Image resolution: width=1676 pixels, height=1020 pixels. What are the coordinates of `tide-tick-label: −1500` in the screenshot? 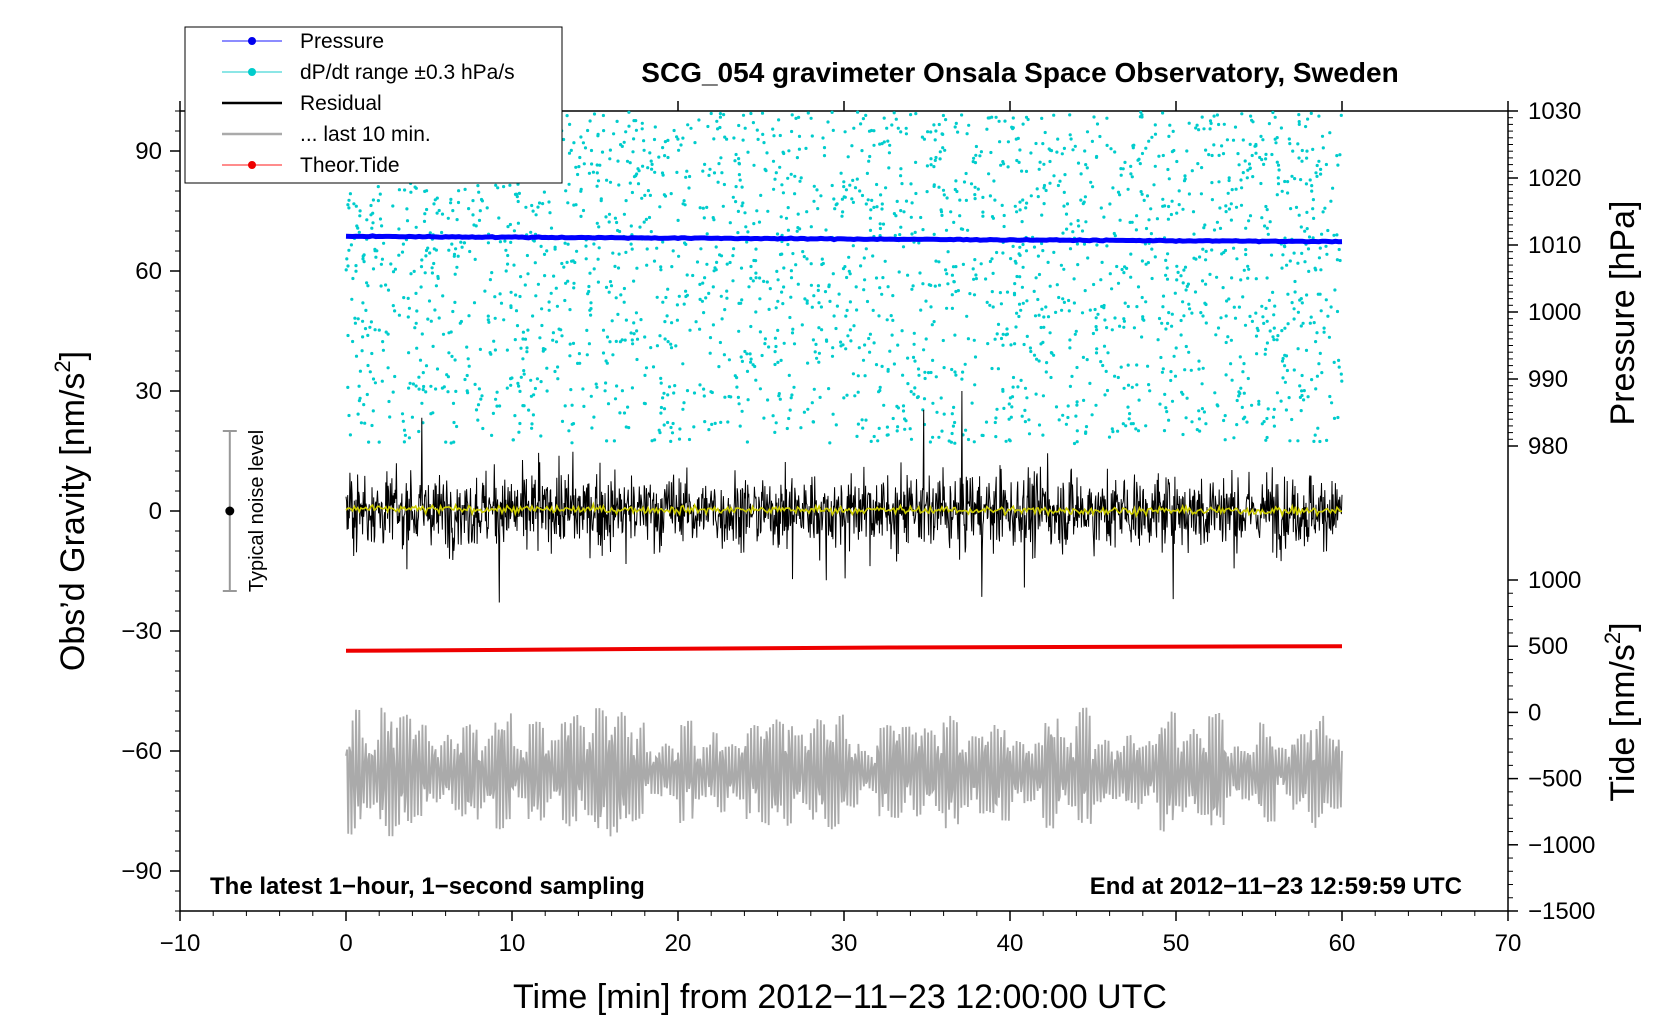 It's located at (1561, 911).